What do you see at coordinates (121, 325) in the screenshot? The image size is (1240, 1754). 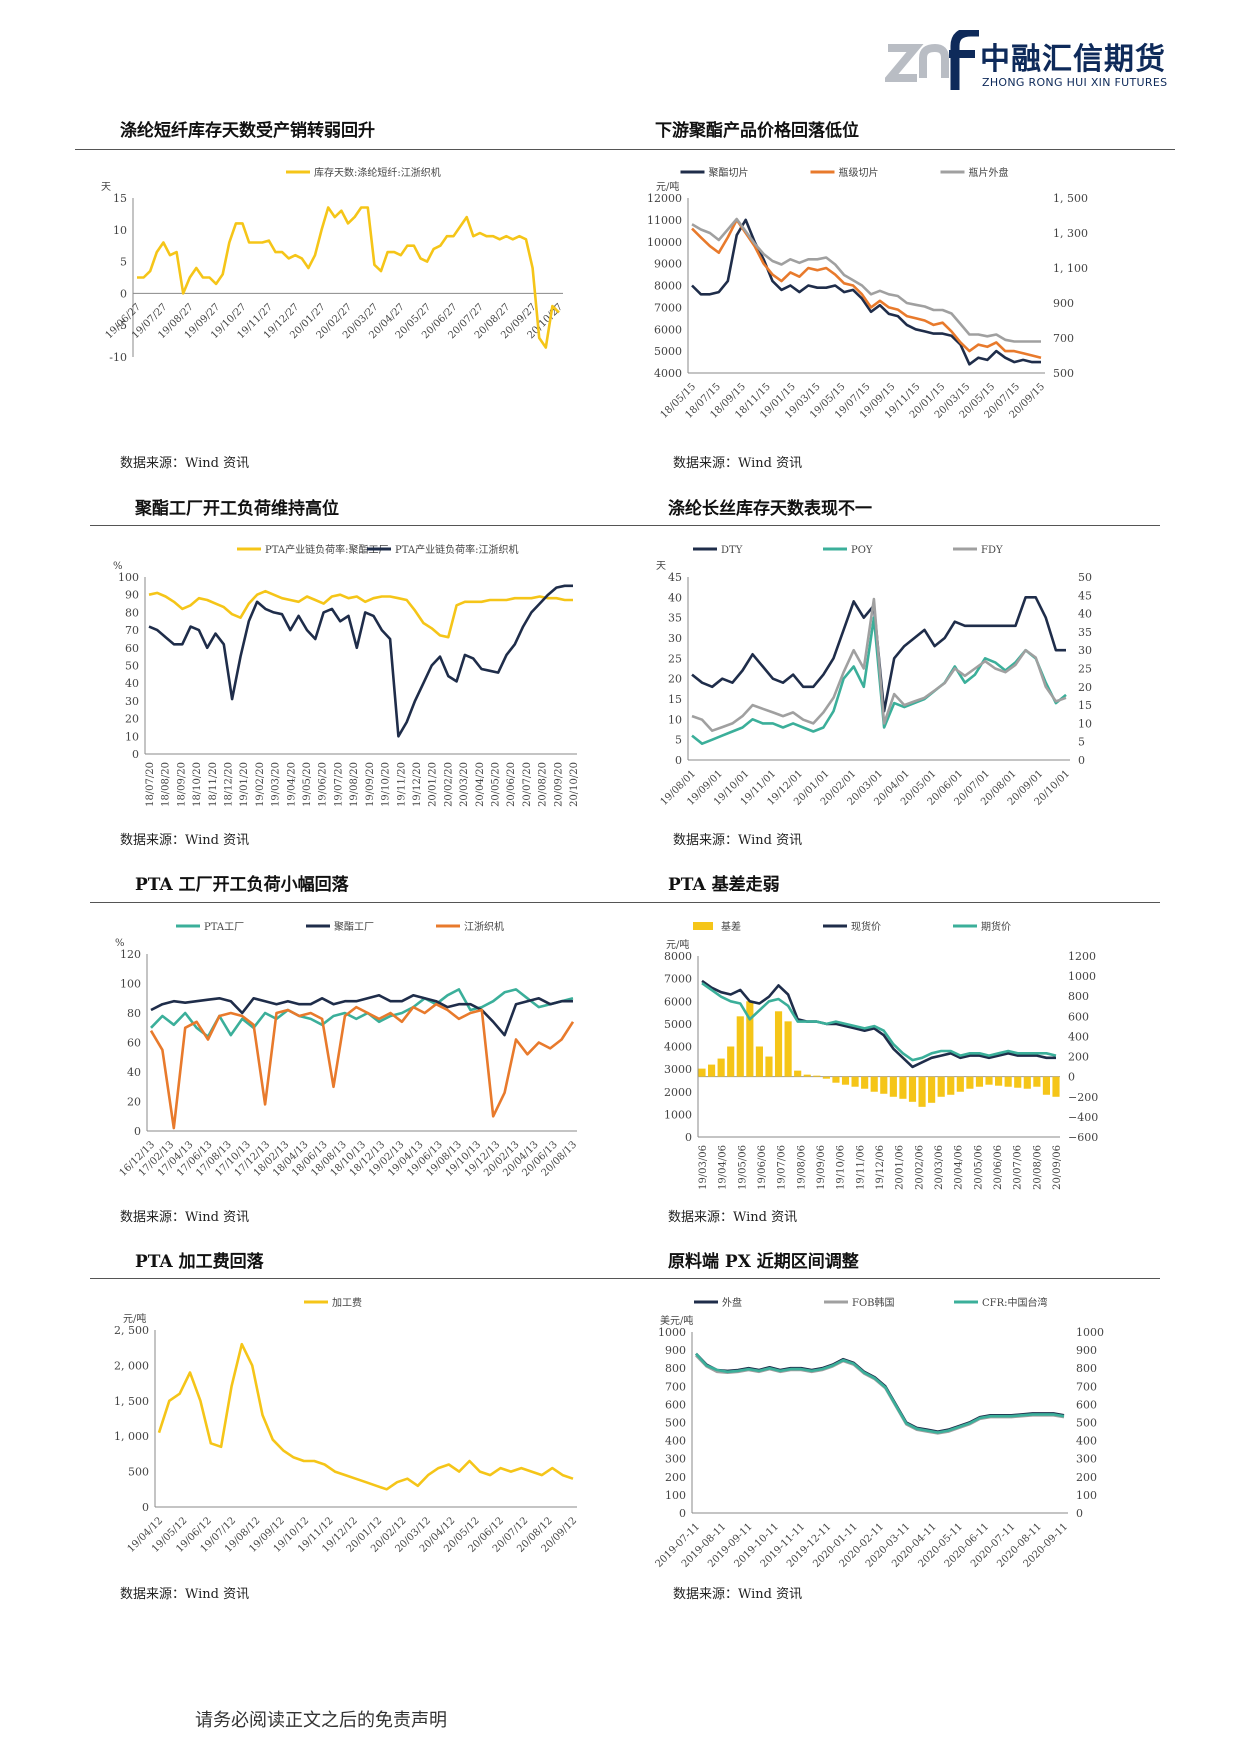 I see `y-tick-label: -5` at bounding box center [121, 325].